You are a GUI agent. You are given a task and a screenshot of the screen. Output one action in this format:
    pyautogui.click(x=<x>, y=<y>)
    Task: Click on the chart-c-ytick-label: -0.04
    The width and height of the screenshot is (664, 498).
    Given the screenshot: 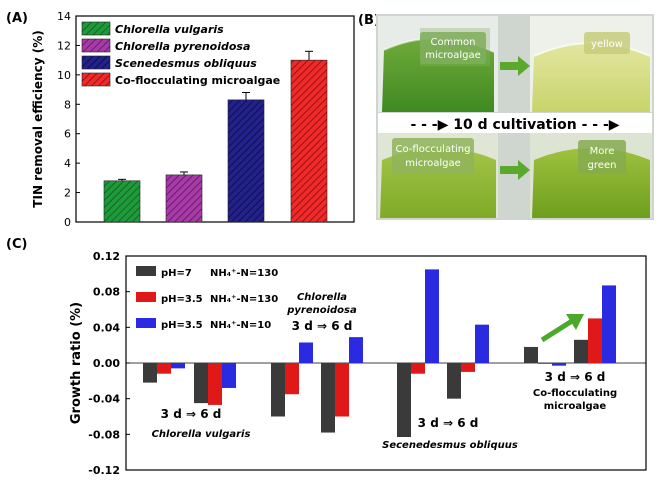 What is the action you would take?
    pyautogui.click(x=104, y=399)
    